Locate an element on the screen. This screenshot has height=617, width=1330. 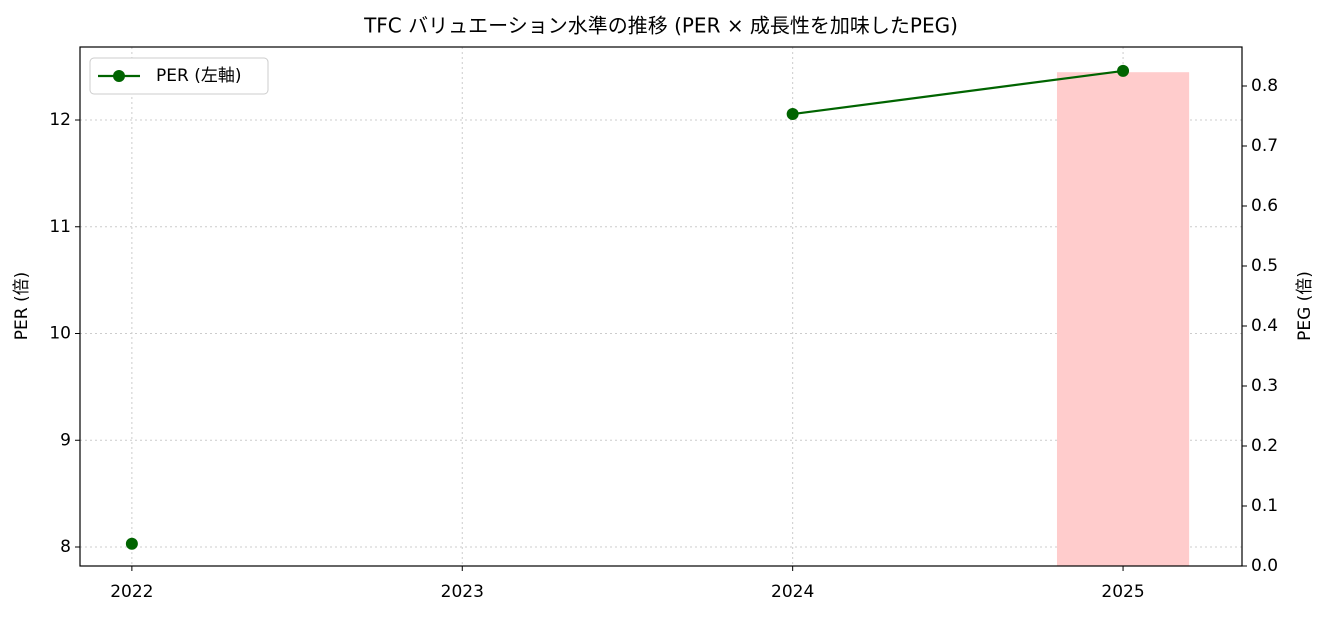
y2-tick-label: 0.7 is located at coordinates (1264, 146).